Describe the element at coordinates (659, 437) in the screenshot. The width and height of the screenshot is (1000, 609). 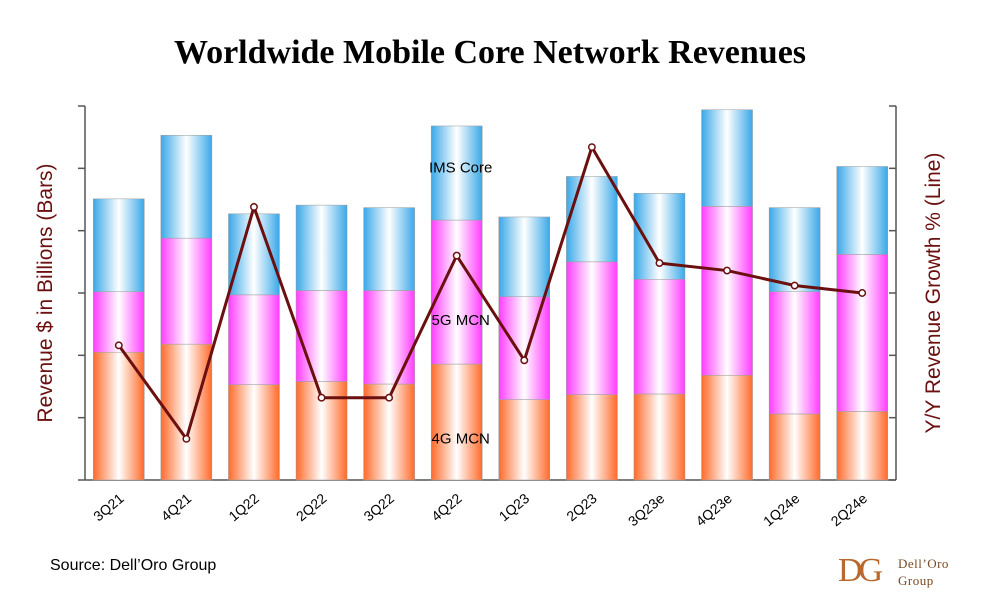
I see `bar-4g-mcn-3q23e` at that location.